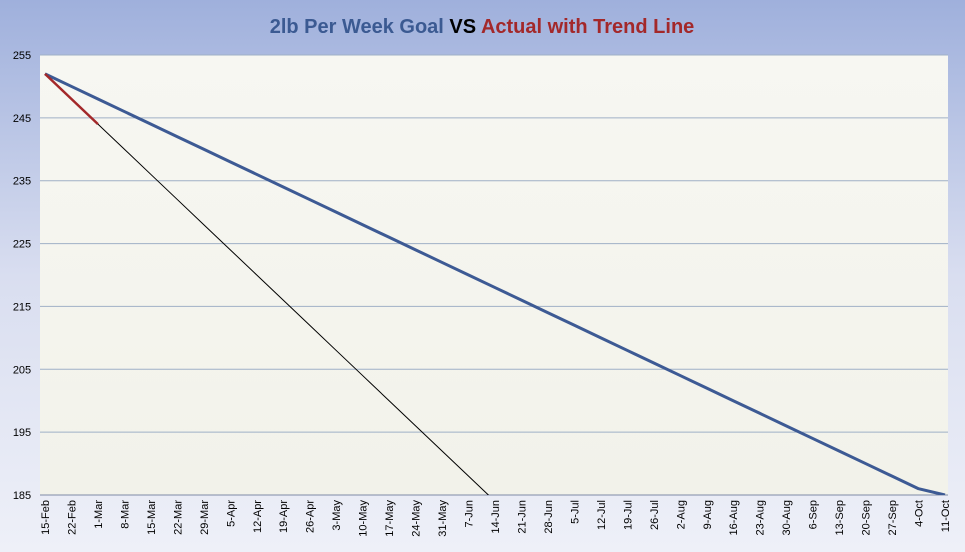 This screenshot has height=552, width=965. What do you see at coordinates (22, 433) in the screenshot?
I see `y-tick-label: 195` at bounding box center [22, 433].